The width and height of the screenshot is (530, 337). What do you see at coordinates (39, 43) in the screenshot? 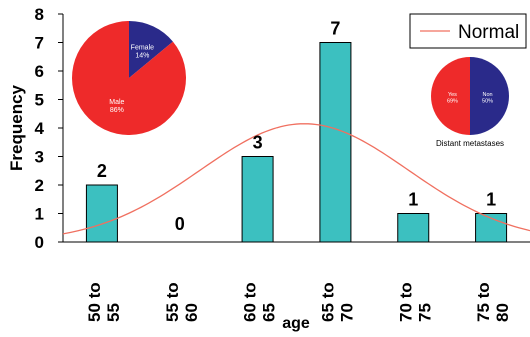
I see `y-tick-label: 7` at bounding box center [39, 43].